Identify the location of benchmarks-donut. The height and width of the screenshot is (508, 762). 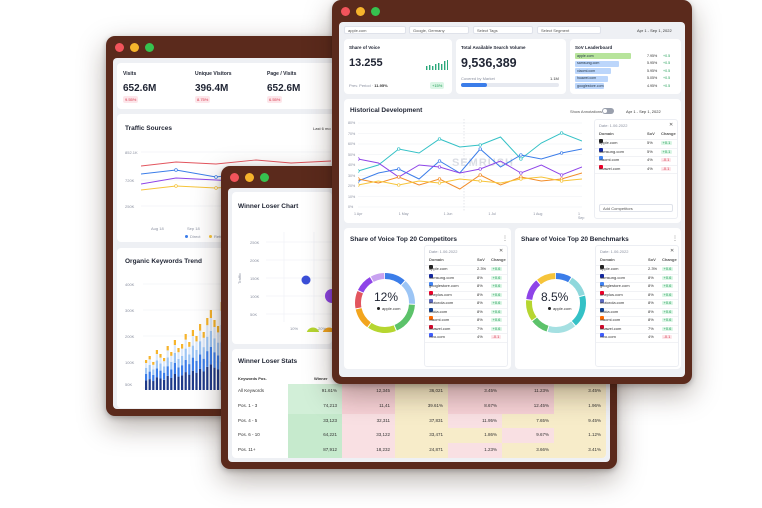
(556, 303).